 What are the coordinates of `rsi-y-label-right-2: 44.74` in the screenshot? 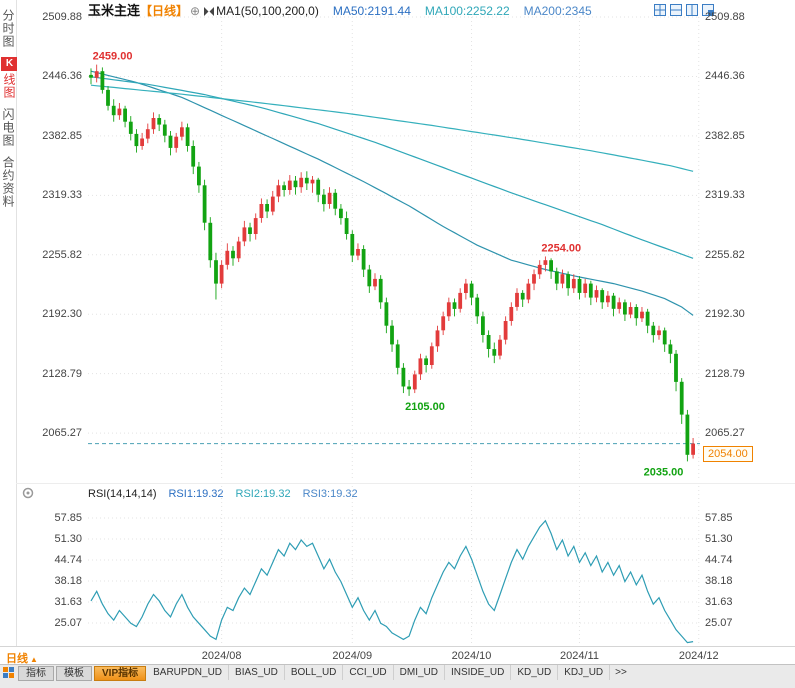 It's located at (719, 560).